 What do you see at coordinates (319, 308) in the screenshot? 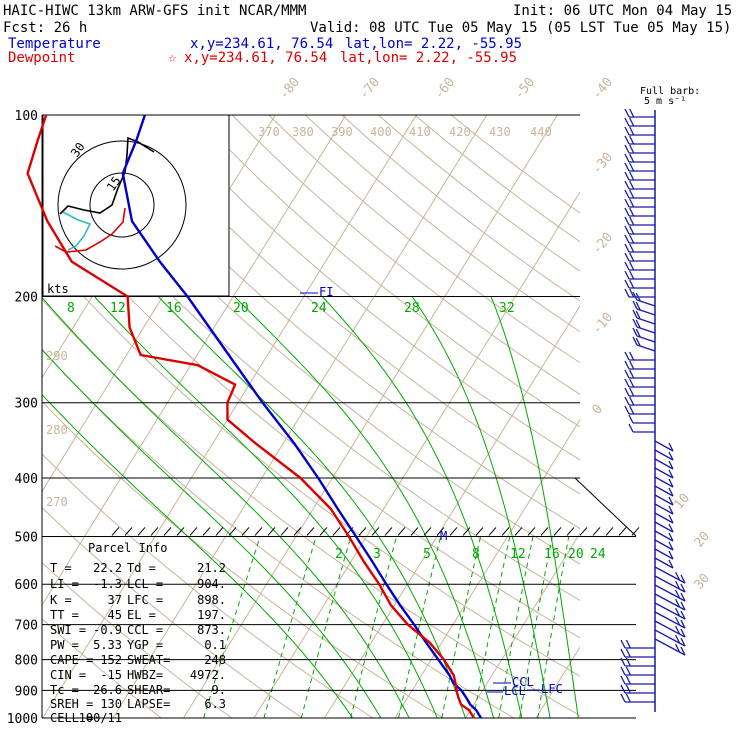
I see `moist-adiabat-label: 24` at bounding box center [319, 308].